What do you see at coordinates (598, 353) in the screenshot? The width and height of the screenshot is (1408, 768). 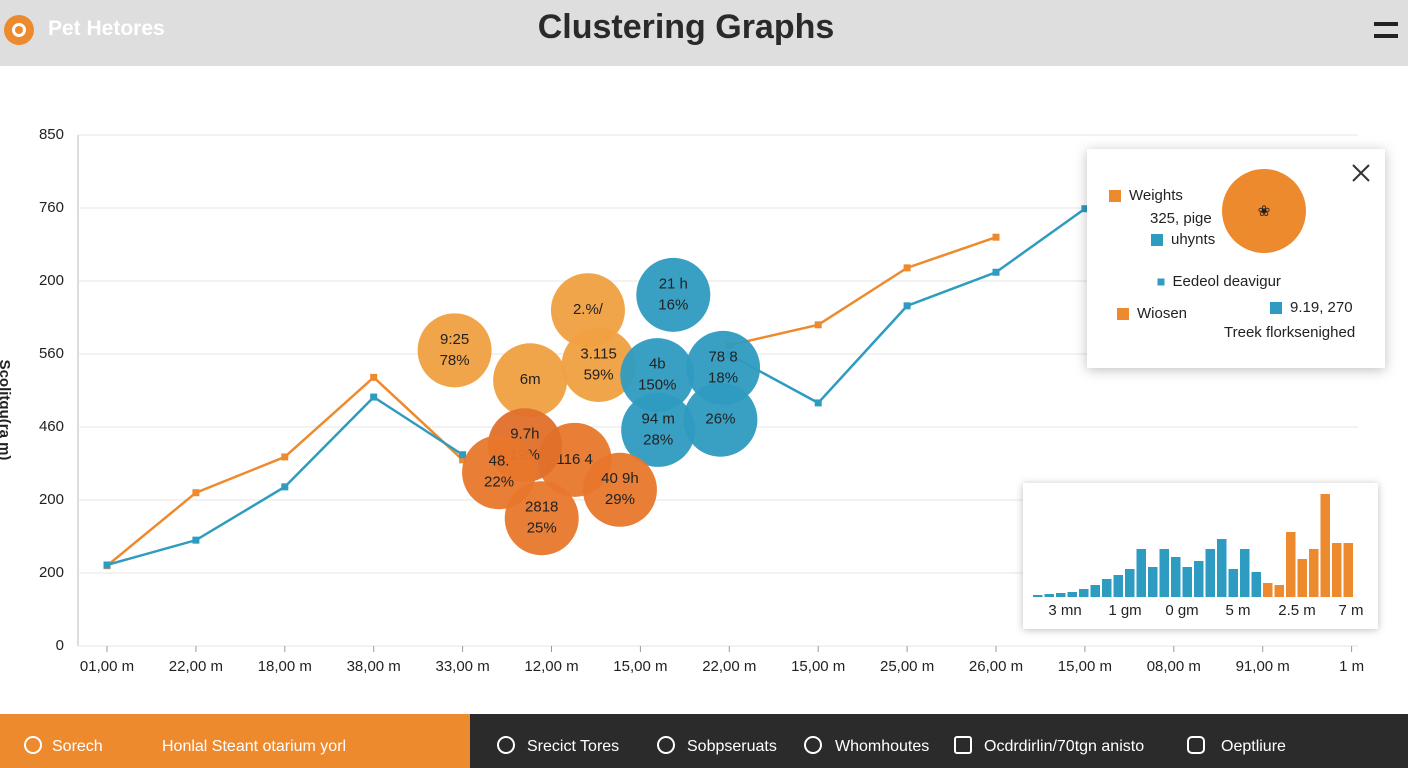 I see `bubble-label: 3.115` at bounding box center [598, 353].